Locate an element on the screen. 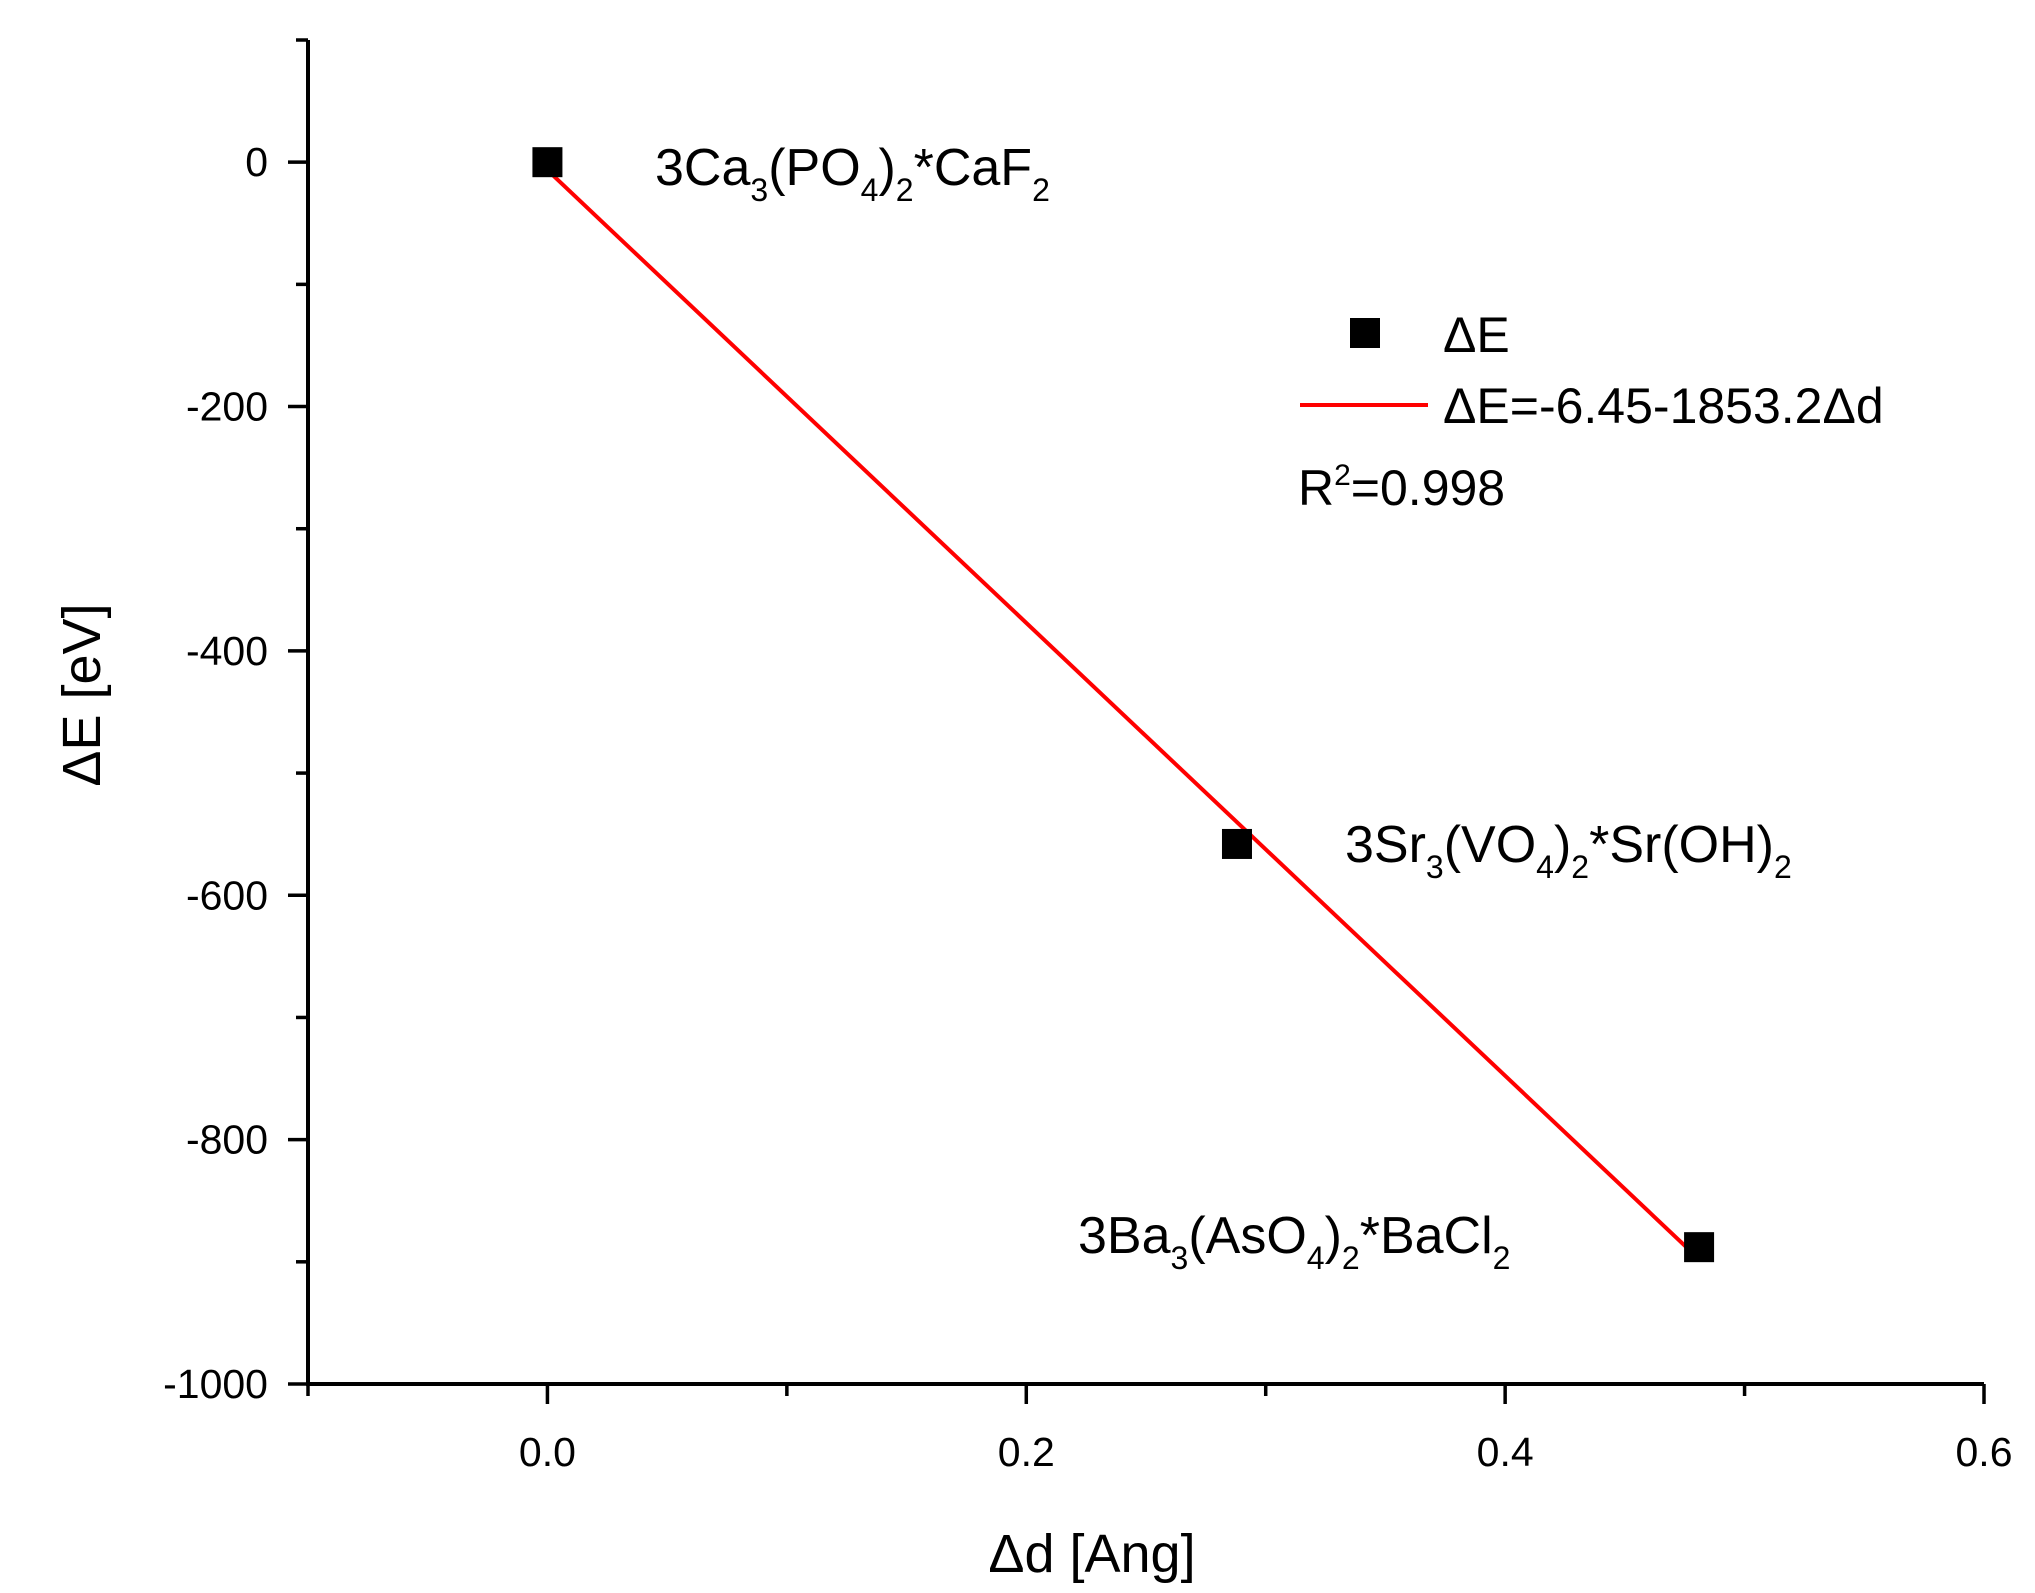 The height and width of the screenshot is (1593, 2035). y-tick-label: -600 is located at coordinates (227, 895).